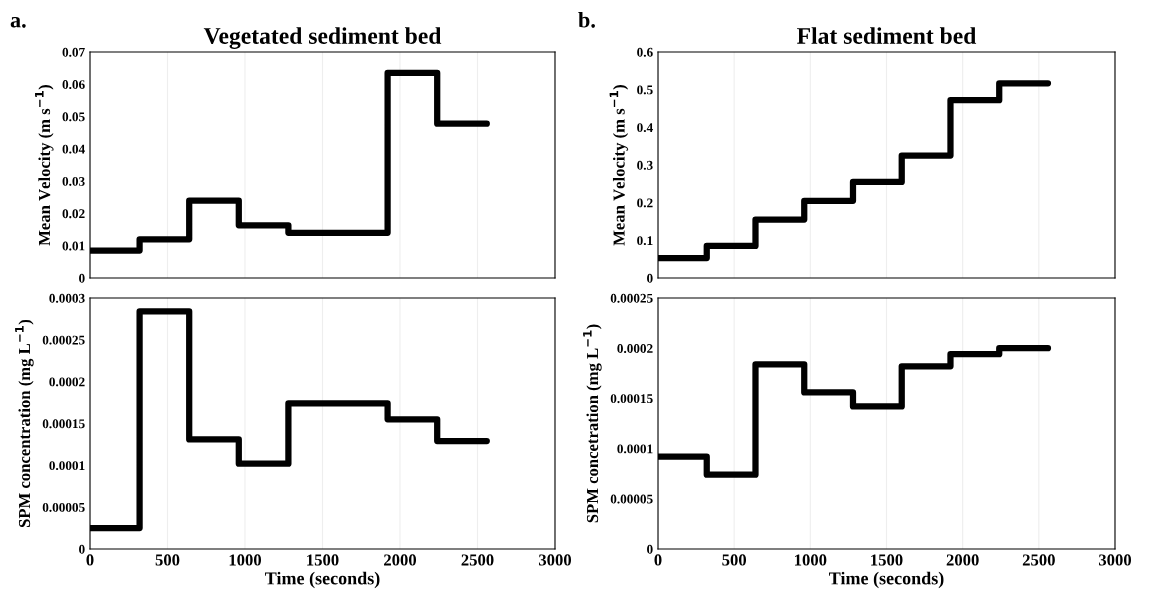 The width and height of the screenshot is (1152, 595). I want to click on y-tick-label: 0.03, so click(73, 181).